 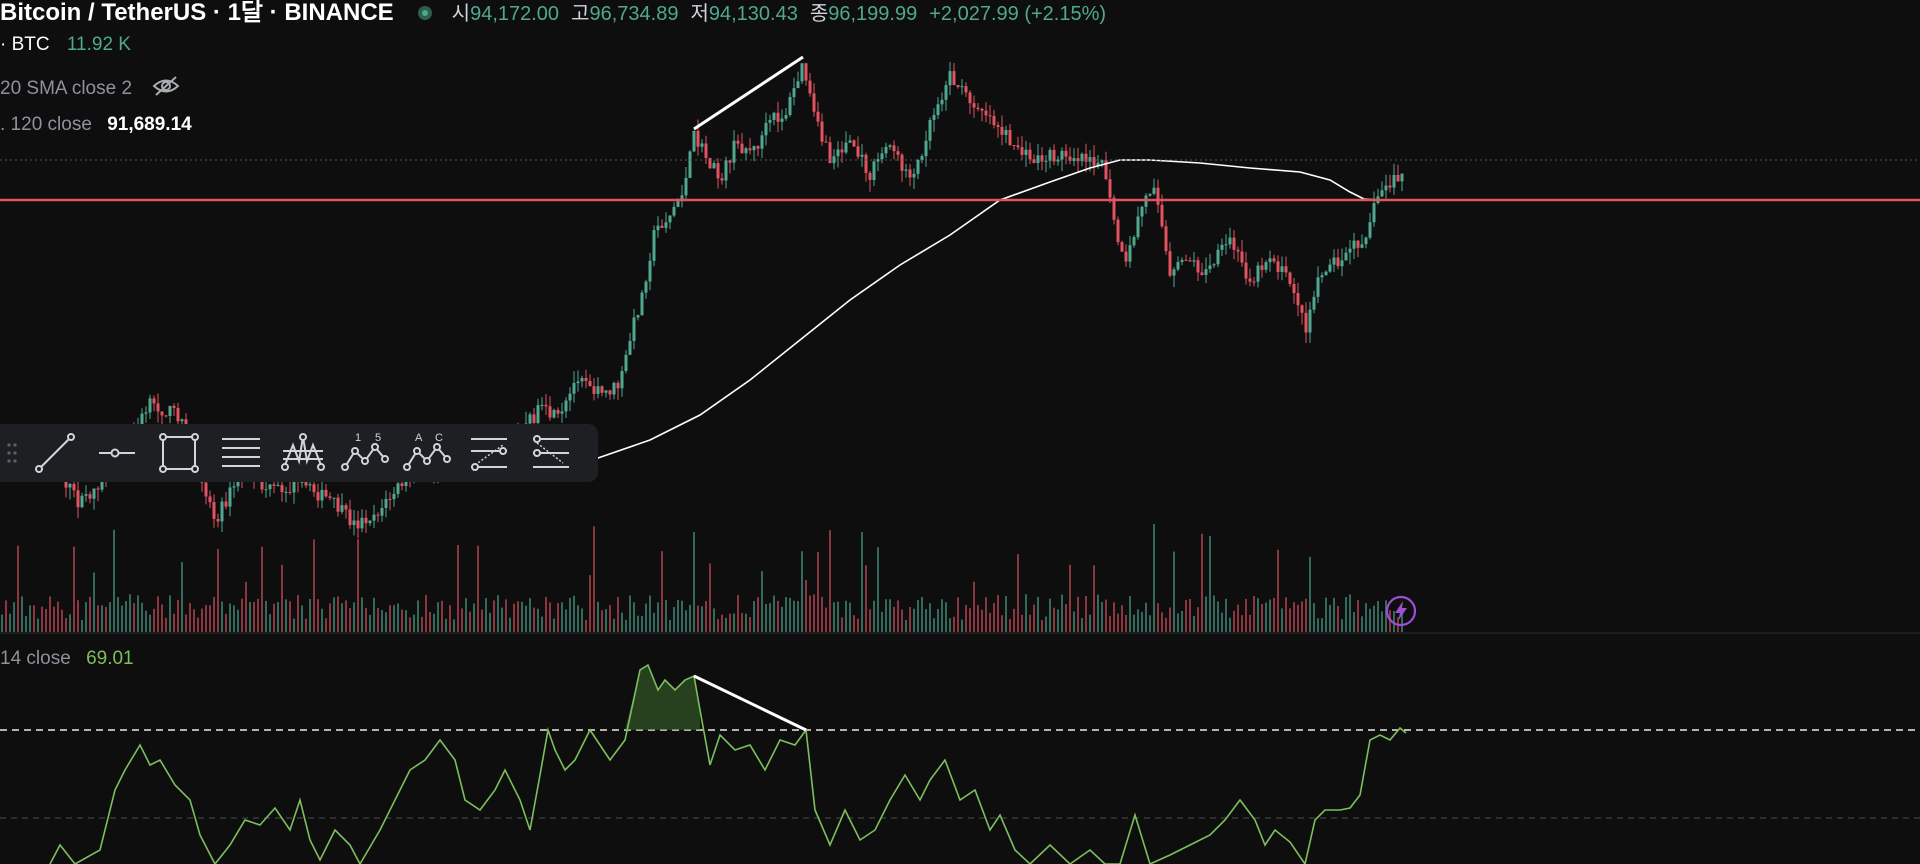 I want to click on ma120-legend: . 120 close 91,689.14, so click(x=96, y=125).